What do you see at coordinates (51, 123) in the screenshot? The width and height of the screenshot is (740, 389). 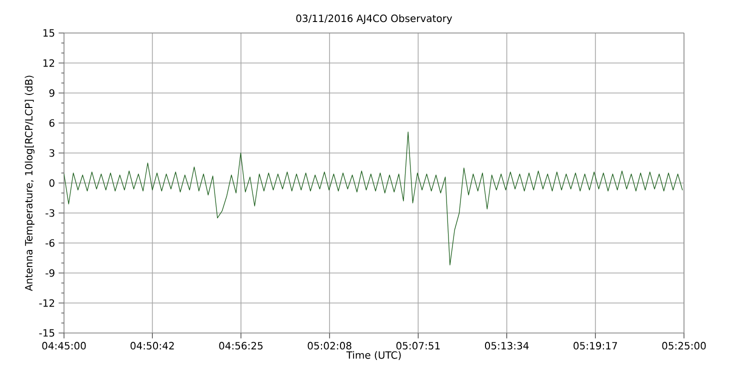 I see `y-tick-label: 6` at bounding box center [51, 123].